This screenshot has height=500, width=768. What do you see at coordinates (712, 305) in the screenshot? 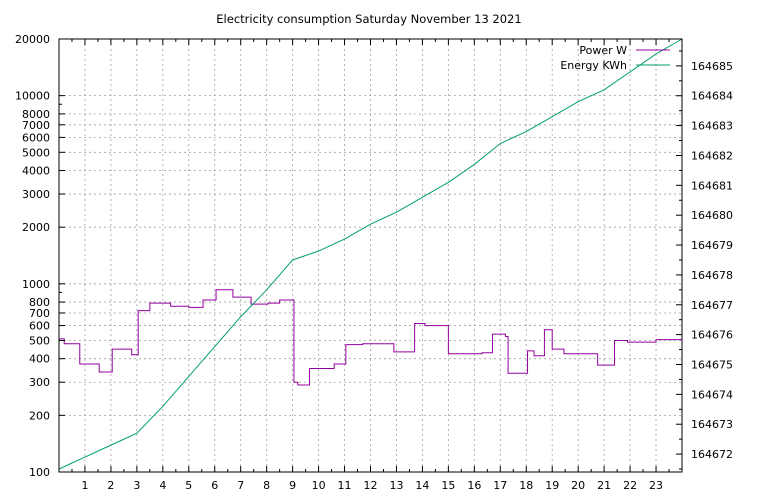
I see `y-right-tick-label: 164677` at bounding box center [712, 305].